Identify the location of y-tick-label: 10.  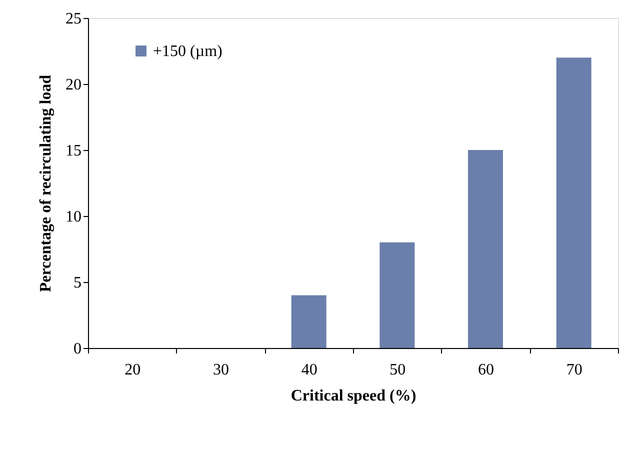
(74, 217).